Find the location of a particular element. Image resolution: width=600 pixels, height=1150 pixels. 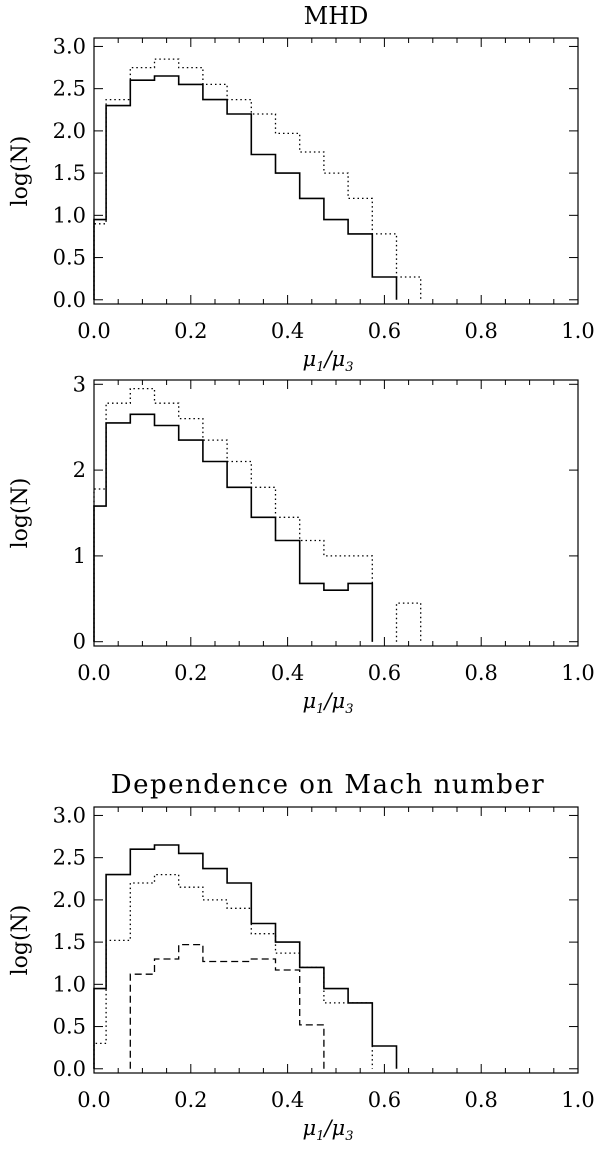

chart-title: Dependence on Mach number is located at coordinates (328, 785).